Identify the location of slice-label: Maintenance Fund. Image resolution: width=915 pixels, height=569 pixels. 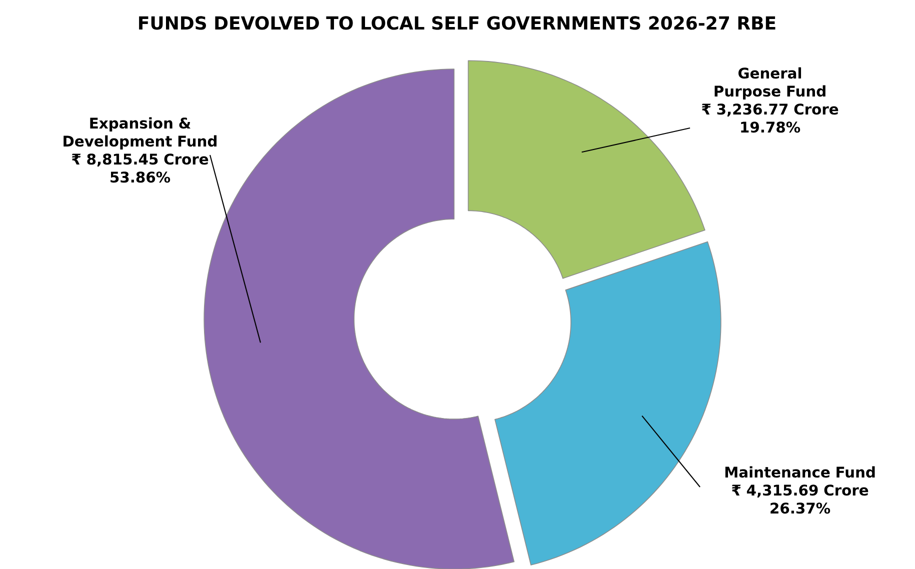
(800, 472).